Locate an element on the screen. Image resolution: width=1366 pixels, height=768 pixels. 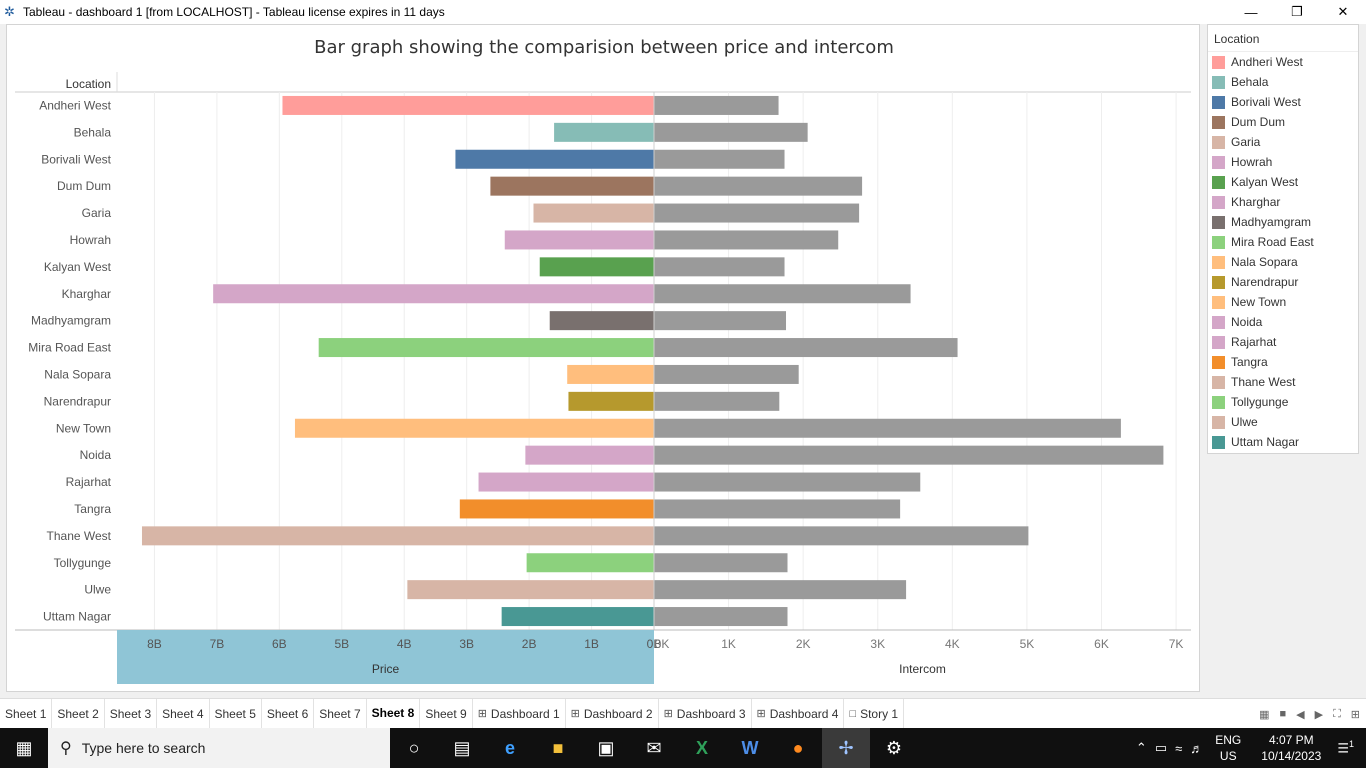
show-sheet-sorter-icon: ▦ is located at coordinates (1264, 714).